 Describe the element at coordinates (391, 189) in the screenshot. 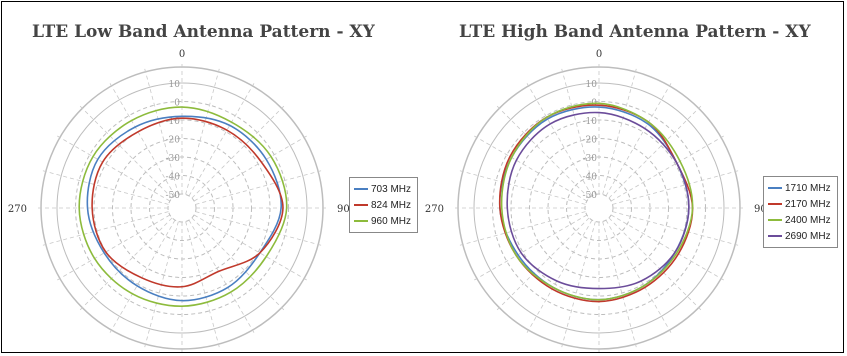

I see `legend-label: 703 MHz` at that location.